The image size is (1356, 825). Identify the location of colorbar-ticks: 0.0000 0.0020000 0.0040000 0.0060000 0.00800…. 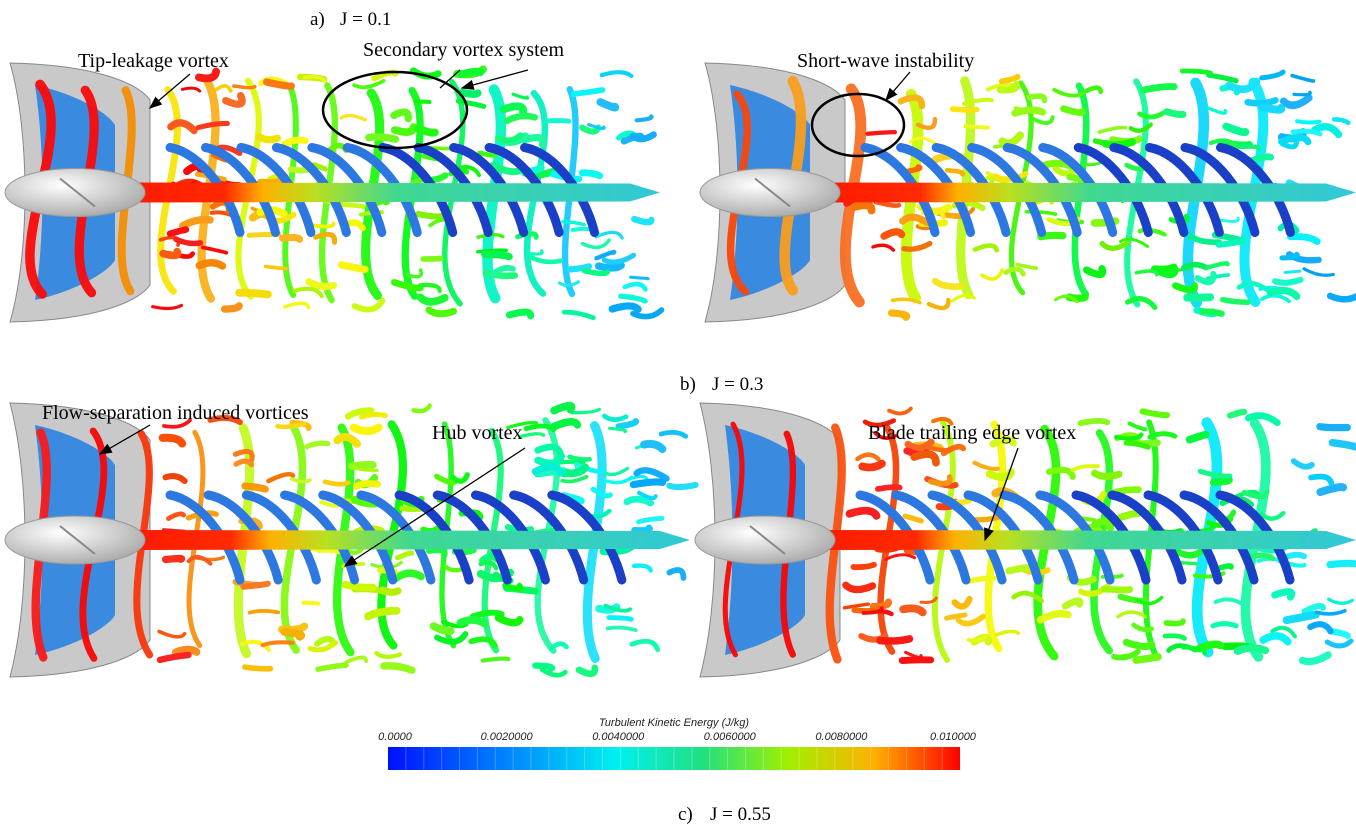
(677, 737).